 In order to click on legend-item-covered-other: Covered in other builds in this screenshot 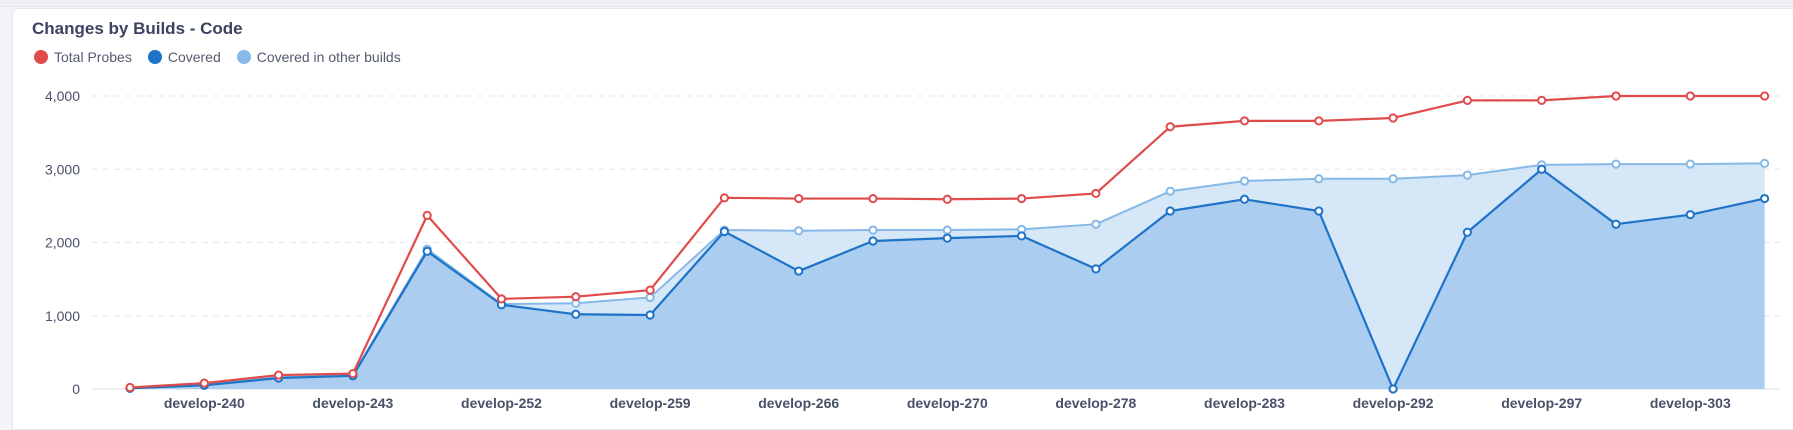, I will do `click(318, 57)`.